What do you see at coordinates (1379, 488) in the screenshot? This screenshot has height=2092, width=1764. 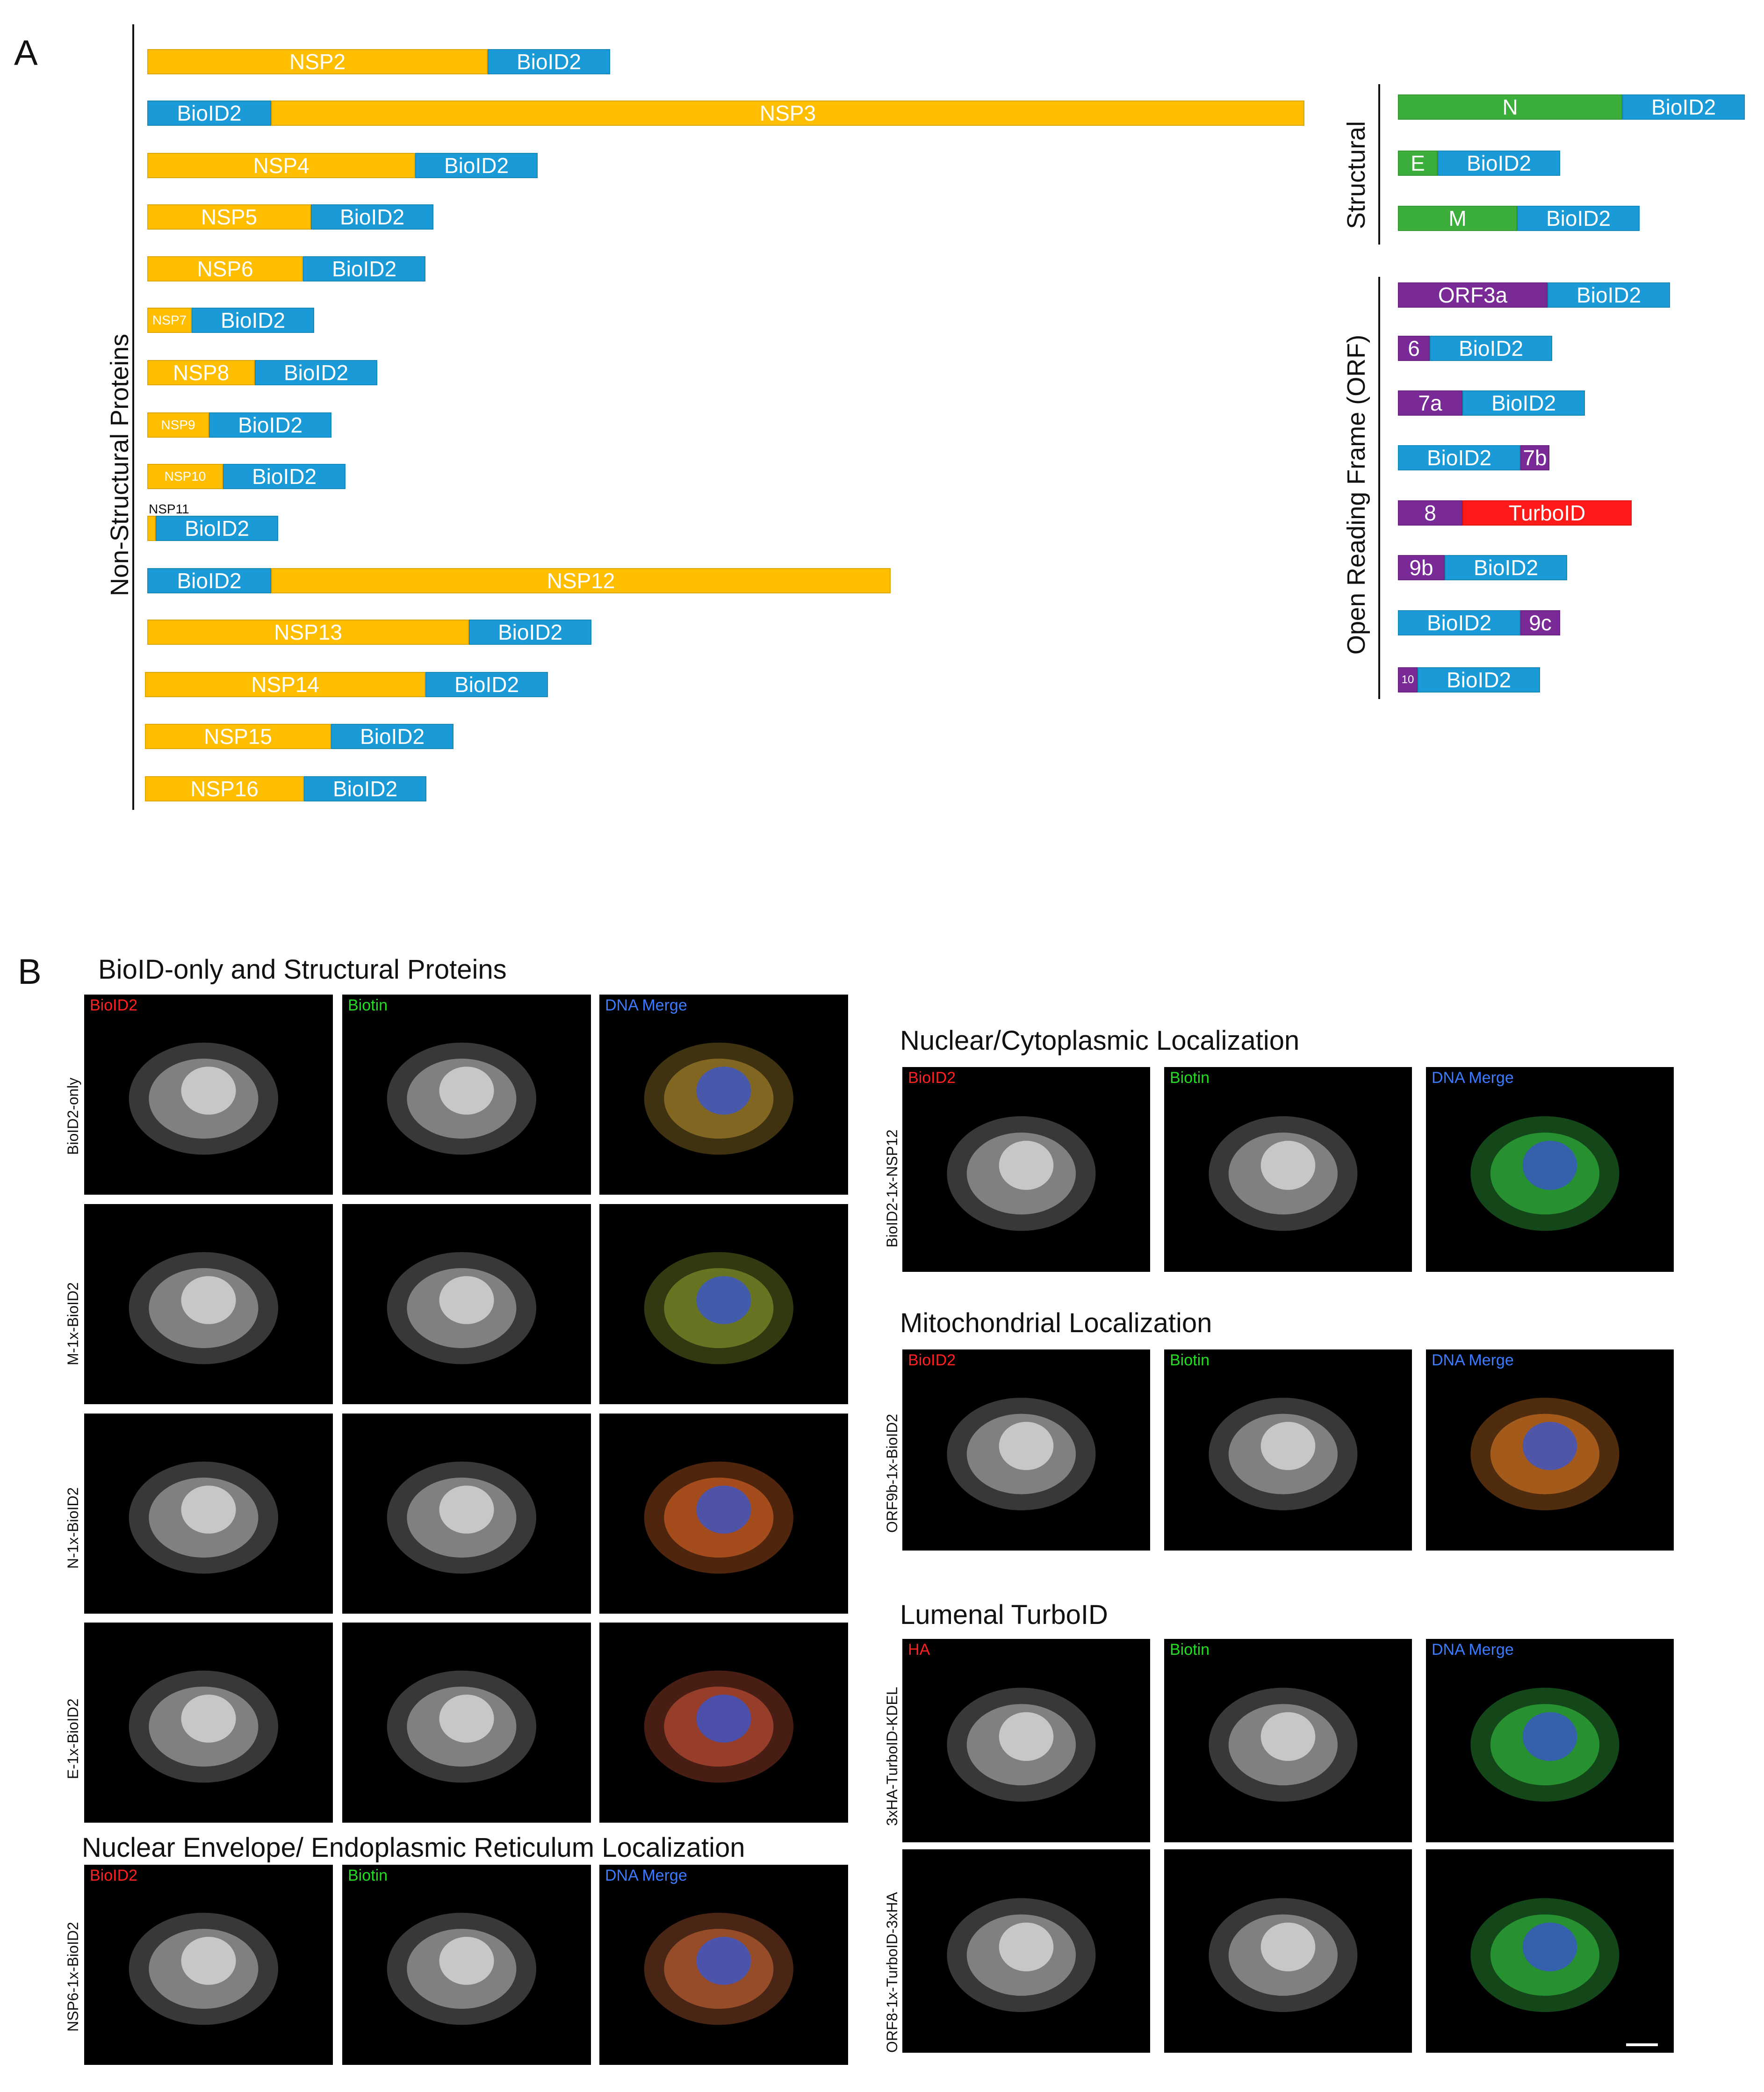 I see `orf-bracket-line` at bounding box center [1379, 488].